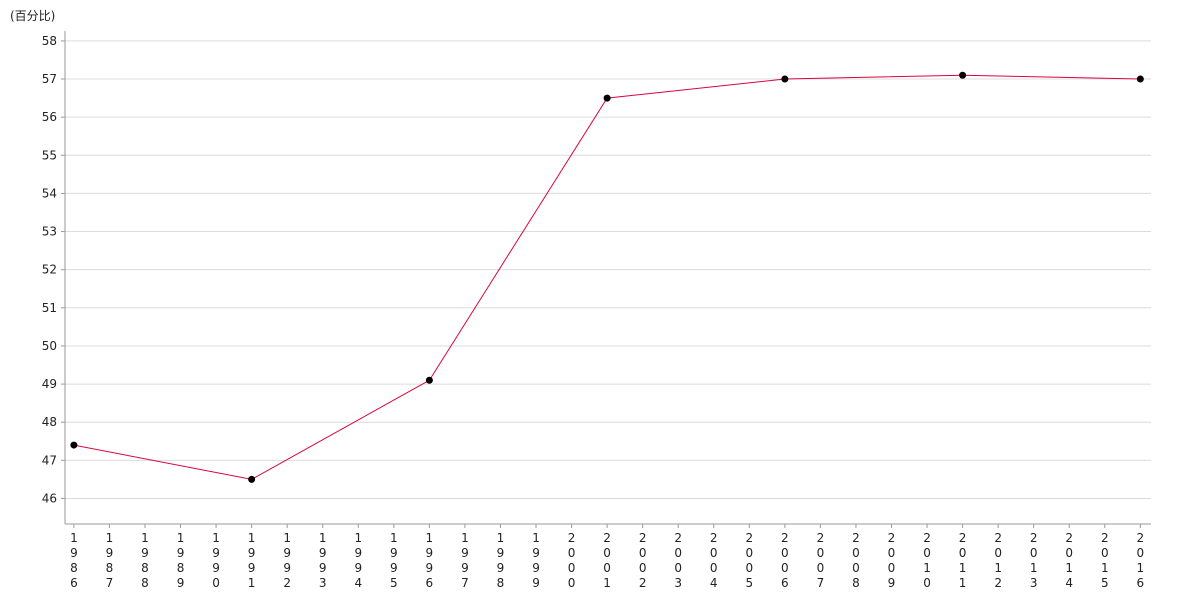 The image size is (1180, 600). I want to click on y-tick-label: 46, so click(49, 498).